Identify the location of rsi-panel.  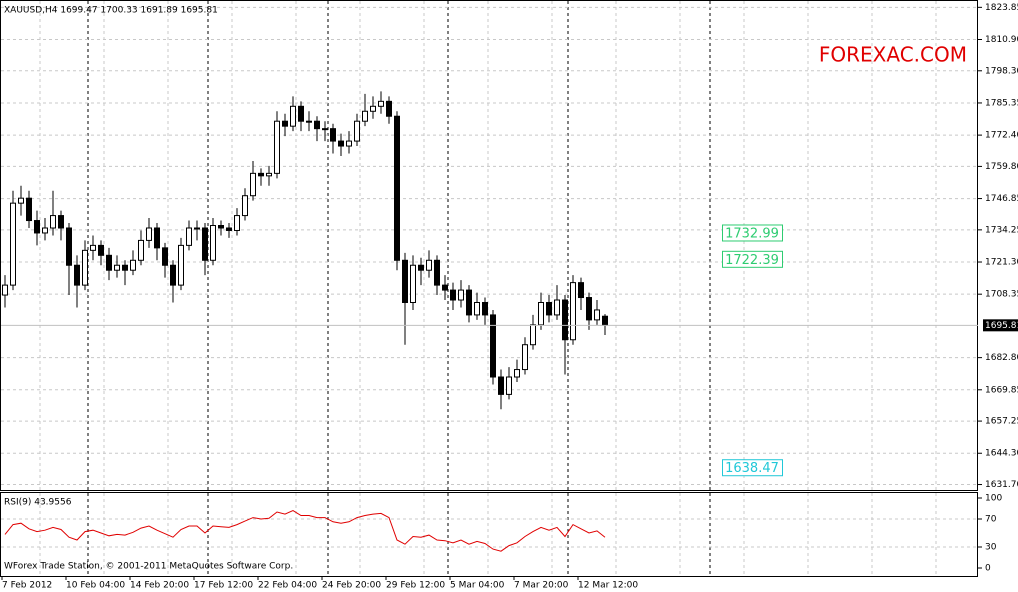
(489, 534).